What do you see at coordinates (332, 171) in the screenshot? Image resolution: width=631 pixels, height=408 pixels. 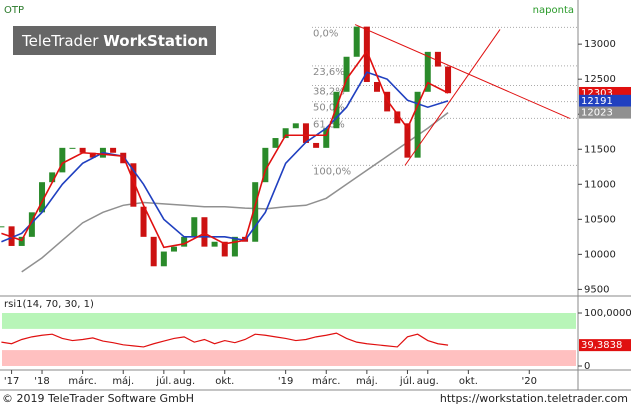 I see `fib-label: 100,0%` at bounding box center [332, 171].